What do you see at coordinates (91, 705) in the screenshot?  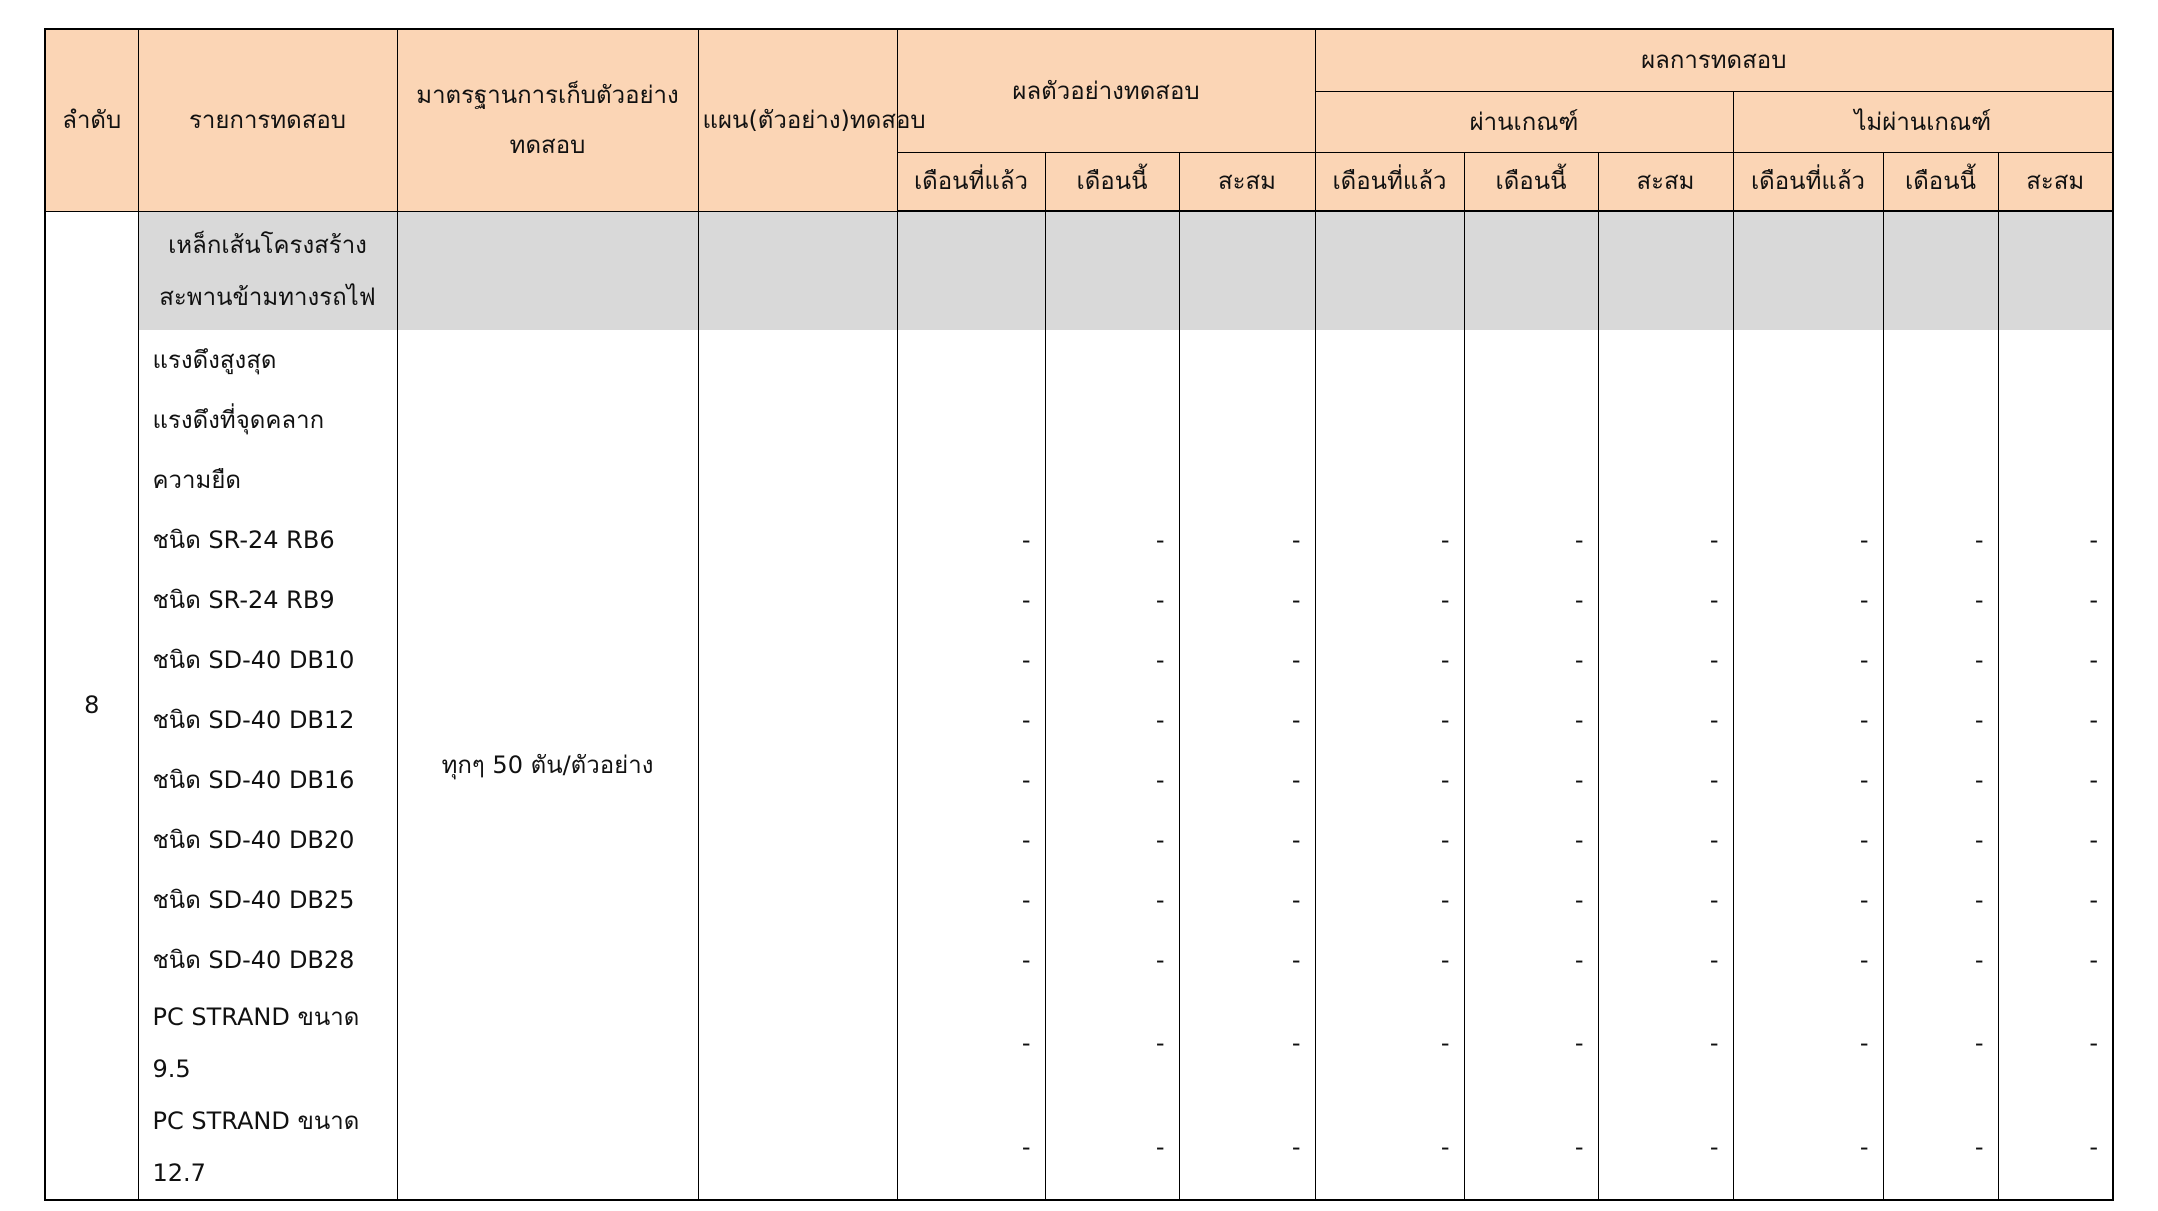 I see `order-number: 8` at bounding box center [91, 705].